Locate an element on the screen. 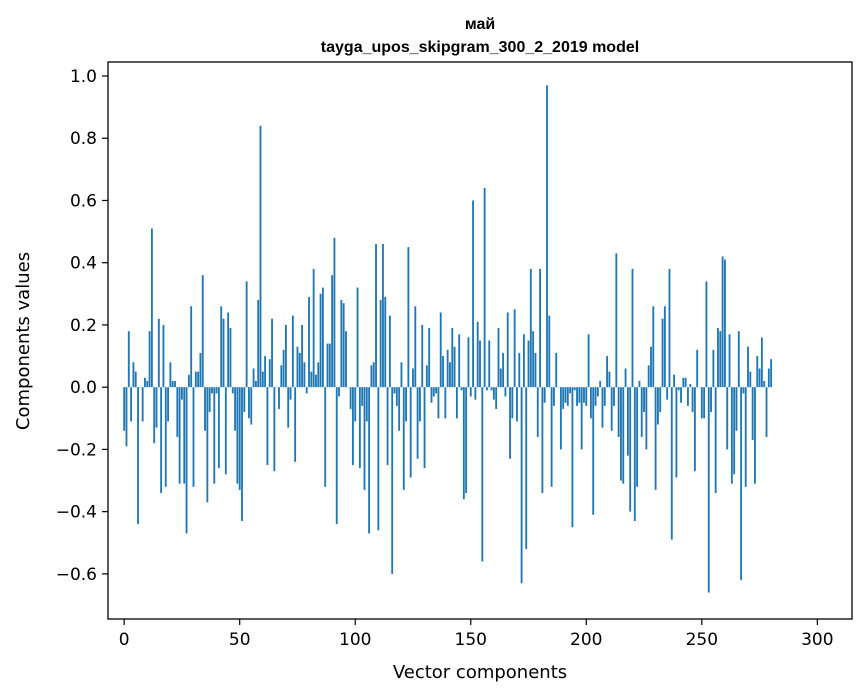 The image size is (867, 696). y-tick-label: −0.4 is located at coordinates (76, 513).